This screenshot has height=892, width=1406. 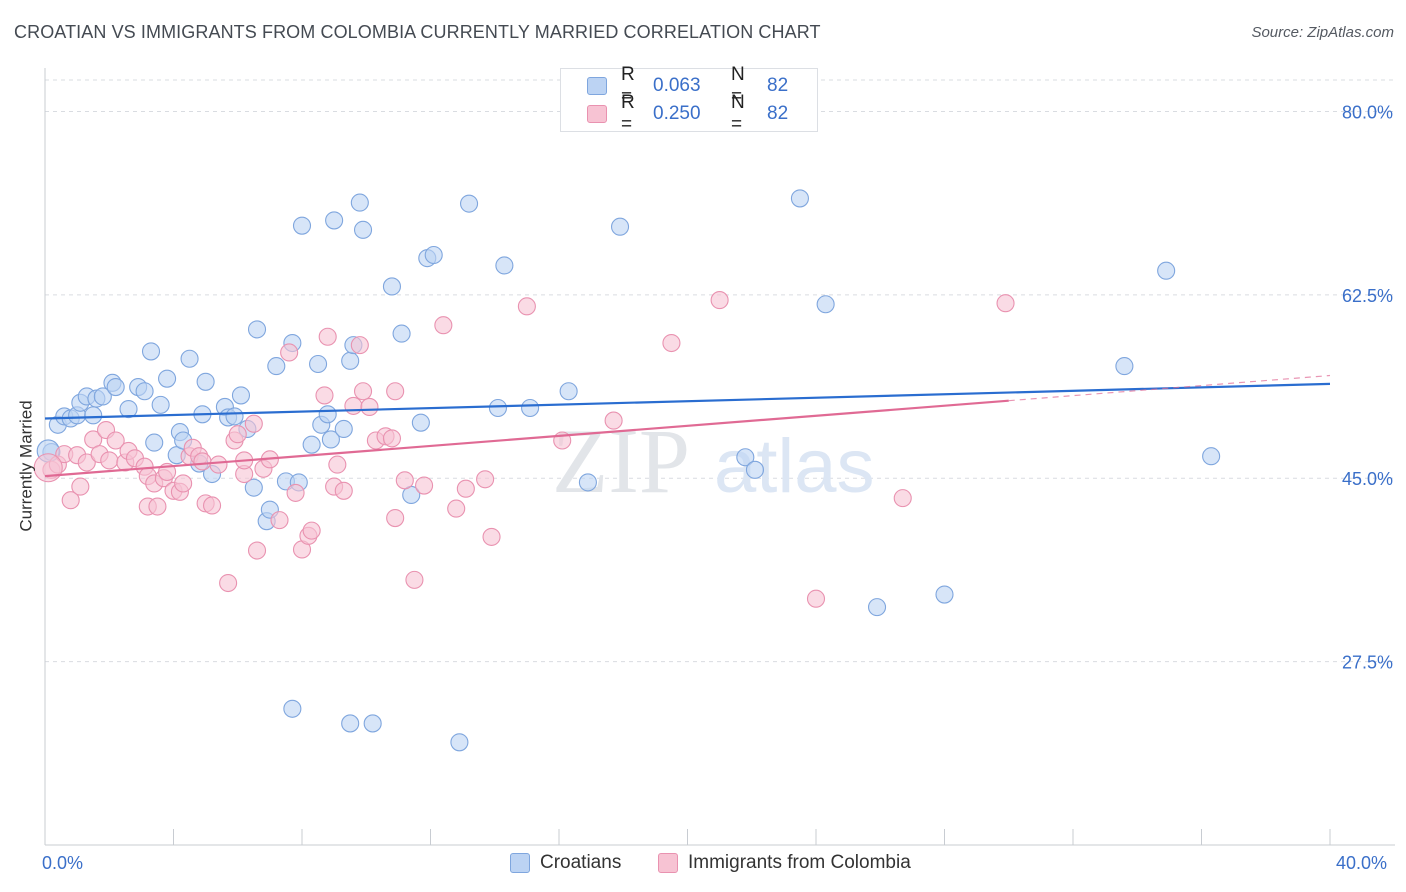 I want to click on correlation-legend: R = 0.063 N = 82 R = 0.250 N = 82, so click(x=689, y=99).